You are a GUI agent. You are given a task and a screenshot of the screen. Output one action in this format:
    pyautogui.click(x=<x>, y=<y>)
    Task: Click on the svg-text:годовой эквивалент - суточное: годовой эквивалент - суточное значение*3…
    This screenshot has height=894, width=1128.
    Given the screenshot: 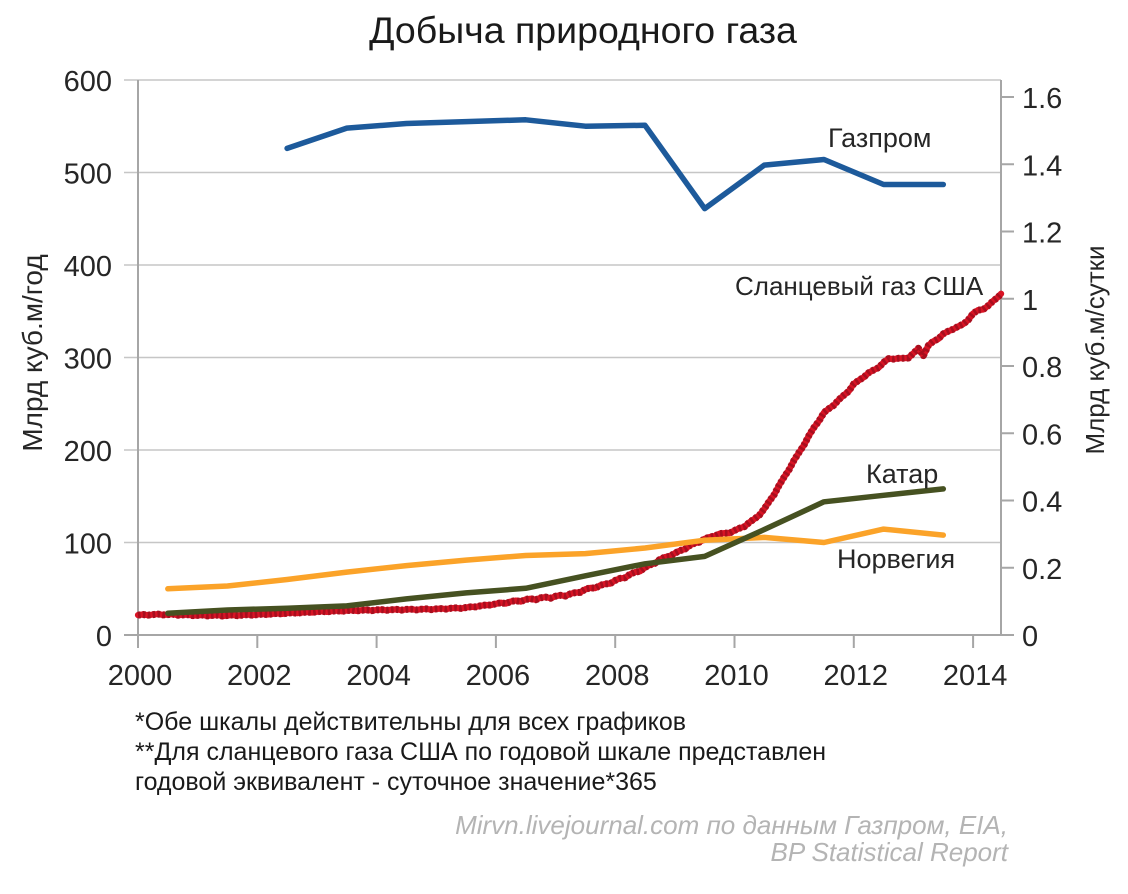 What is the action you would take?
    pyautogui.click(x=396, y=782)
    